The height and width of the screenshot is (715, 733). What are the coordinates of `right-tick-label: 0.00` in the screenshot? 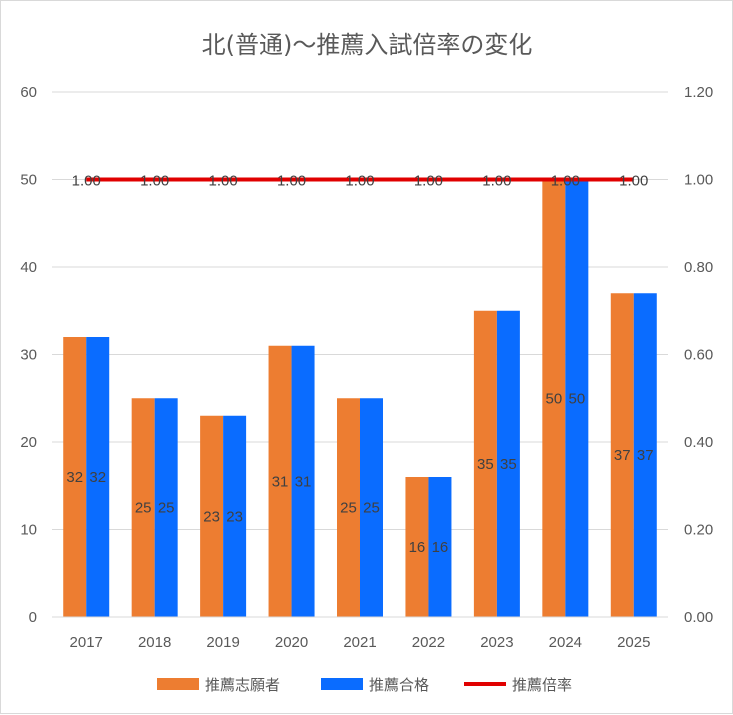 It's located at (698, 617).